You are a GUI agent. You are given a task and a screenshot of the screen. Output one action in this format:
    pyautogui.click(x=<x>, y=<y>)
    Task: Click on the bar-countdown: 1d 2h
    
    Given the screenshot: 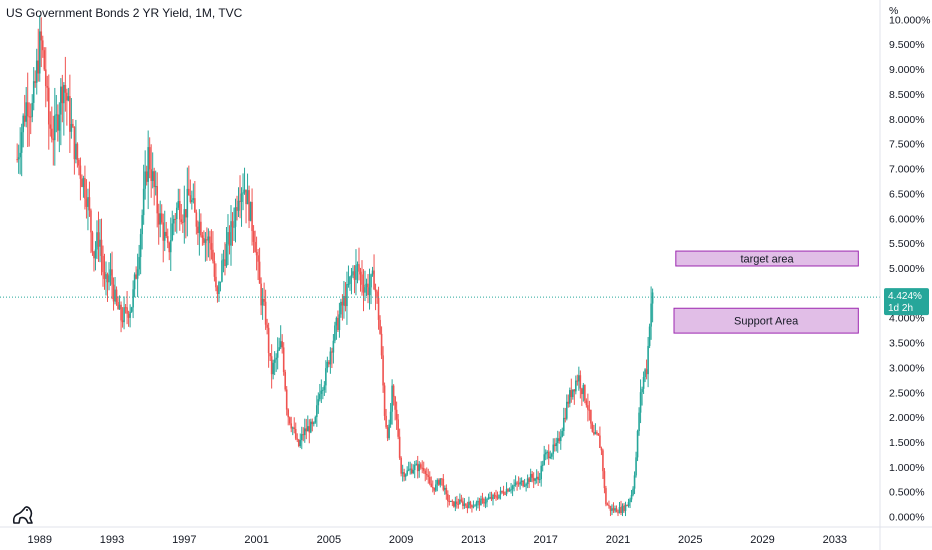 What is the action you would take?
    pyautogui.click(x=900, y=308)
    